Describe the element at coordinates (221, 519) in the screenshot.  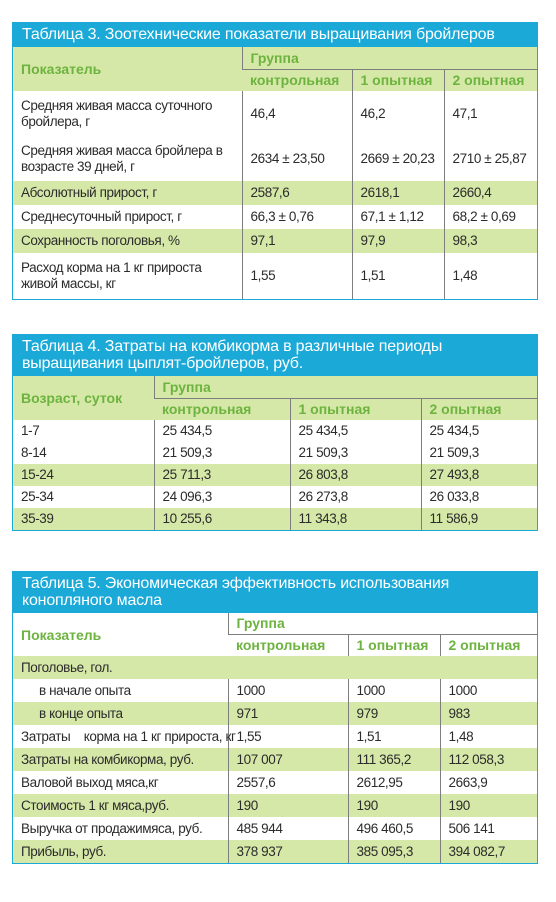
I see `cell: 10 255,6` at that location.